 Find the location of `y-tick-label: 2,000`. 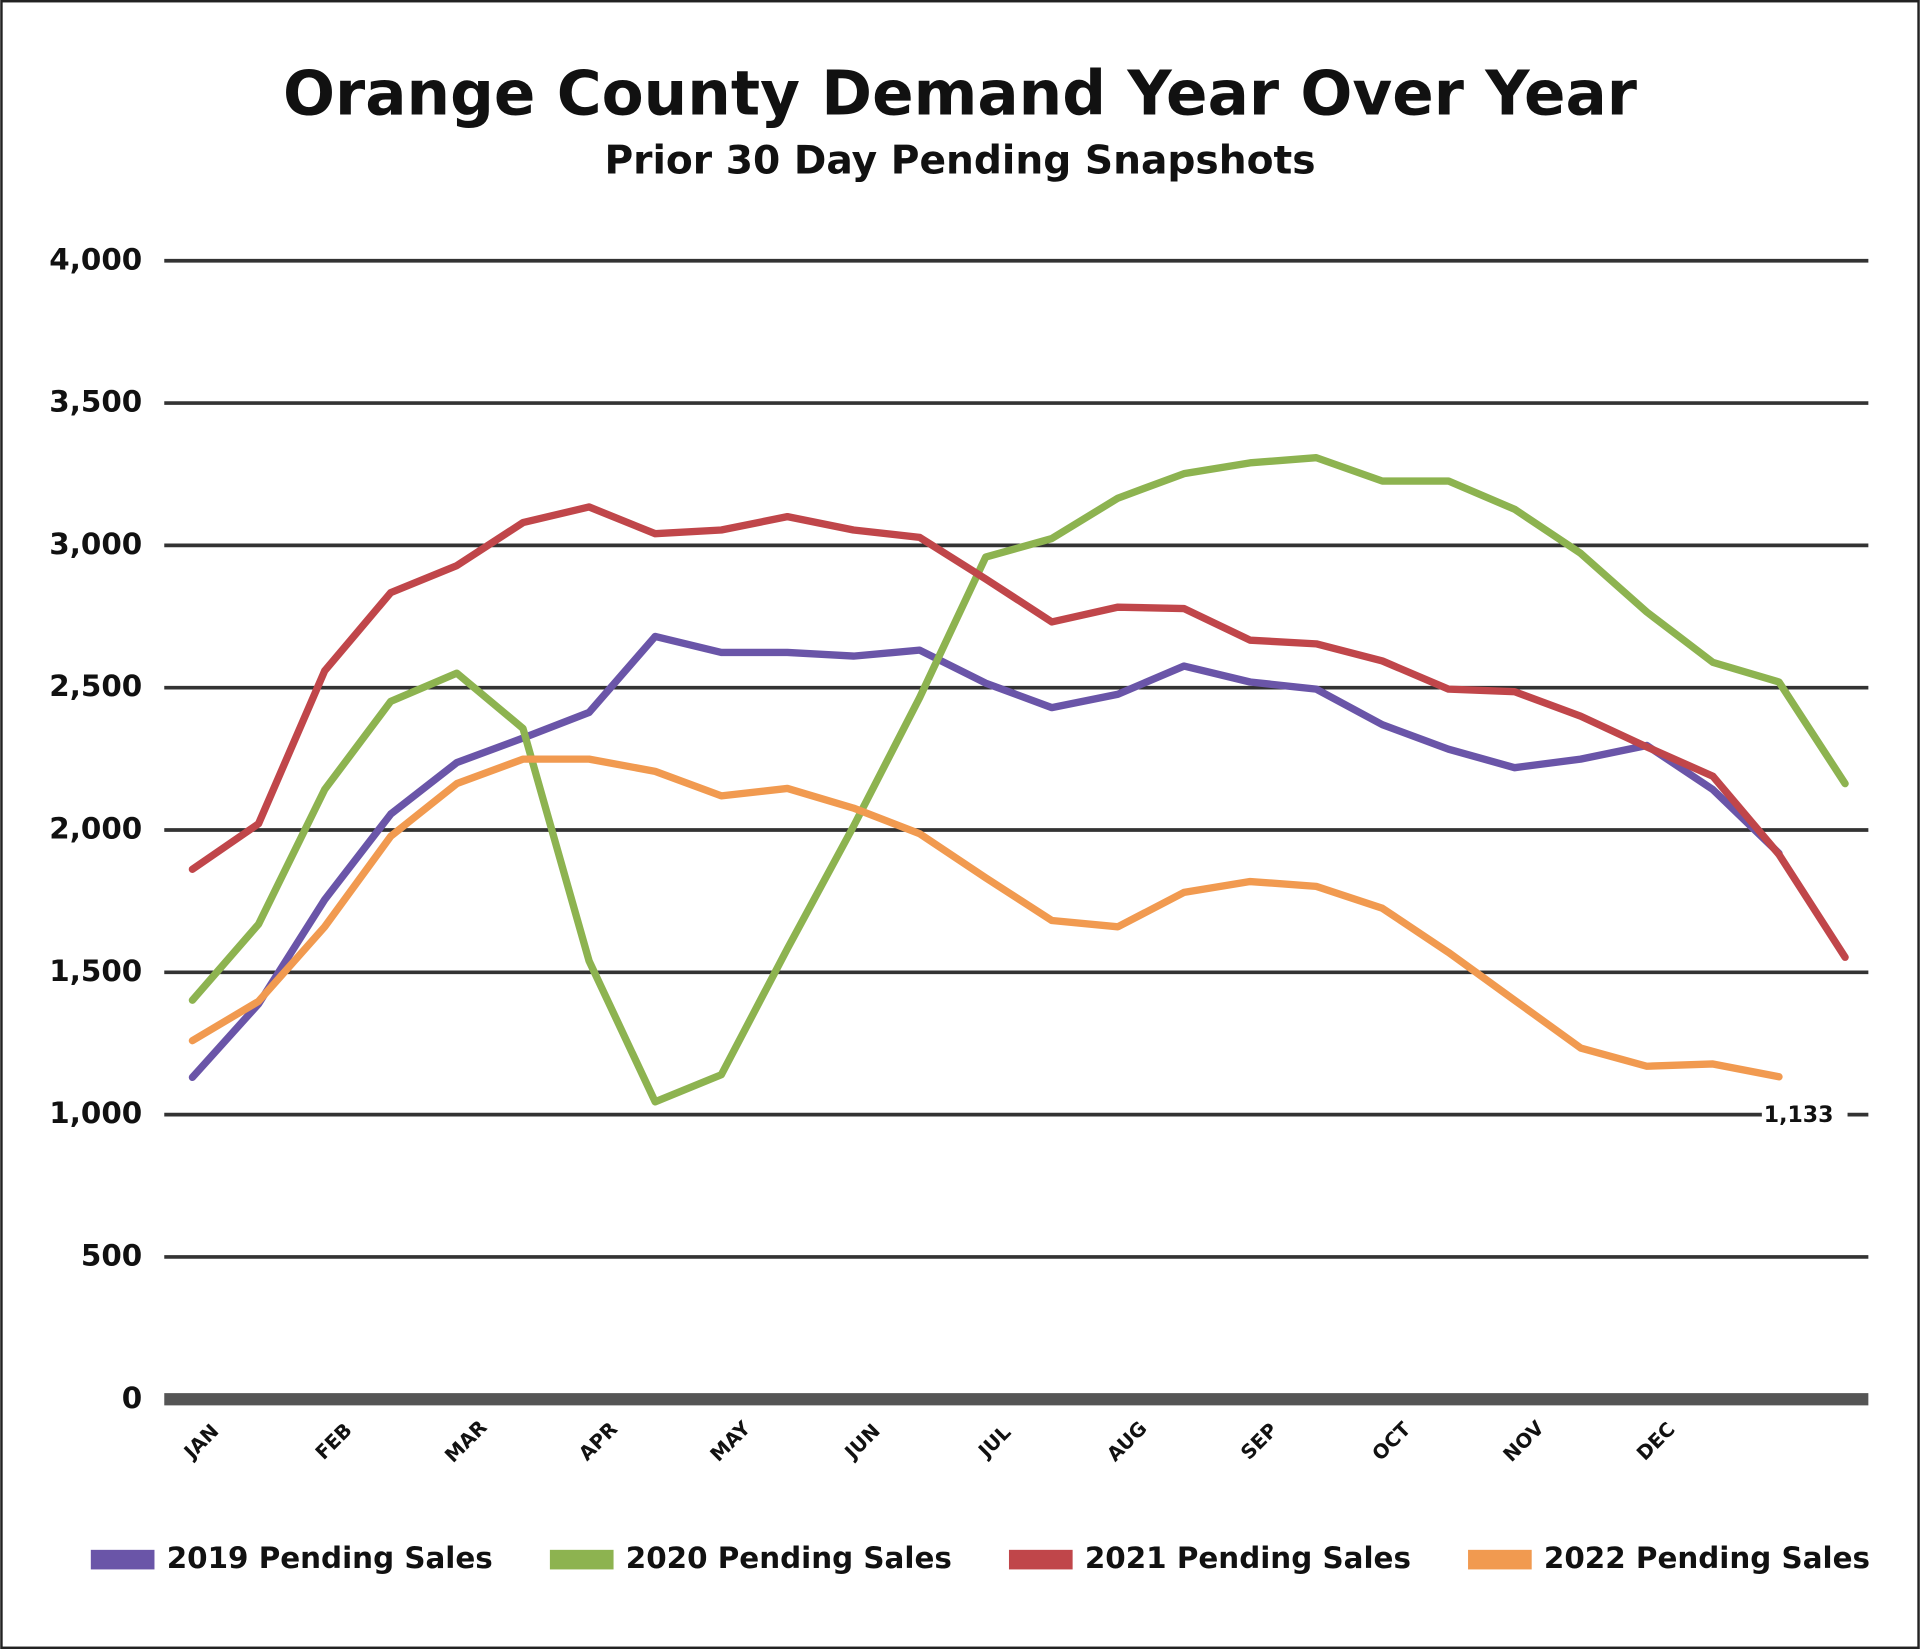

y-tick-label: 2,000 is located at coordinates (95, 829).